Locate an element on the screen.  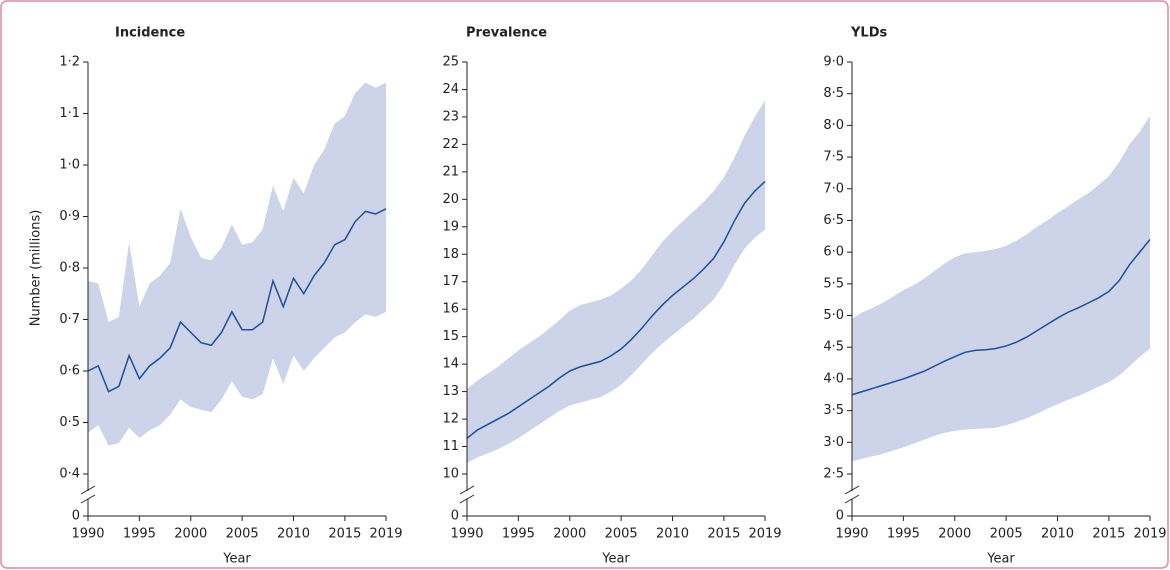
y-tick-label: 7·5 is located at coordinates (833, 157).